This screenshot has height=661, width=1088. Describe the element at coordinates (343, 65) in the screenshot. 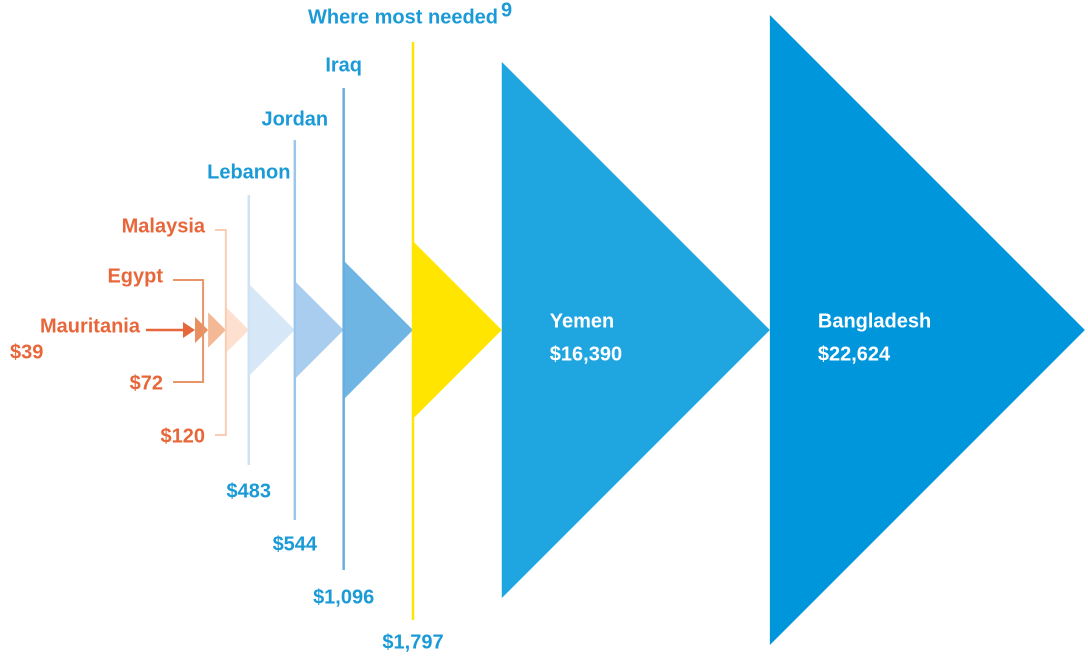

I see `category-label: Iraq` at that location.